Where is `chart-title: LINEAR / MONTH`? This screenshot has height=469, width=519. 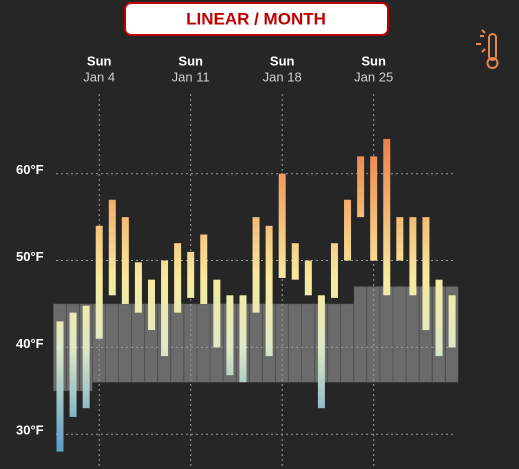 chart-title: LINEAR / MONTH is located at coordinates (256, 18).